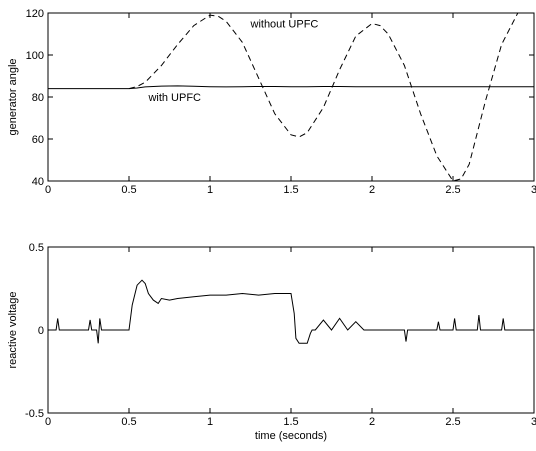  What do you see at coordinates (36, 248) in the screenshot?
I see `y-tick-label: 0.5` at bounding box center [36, 248].